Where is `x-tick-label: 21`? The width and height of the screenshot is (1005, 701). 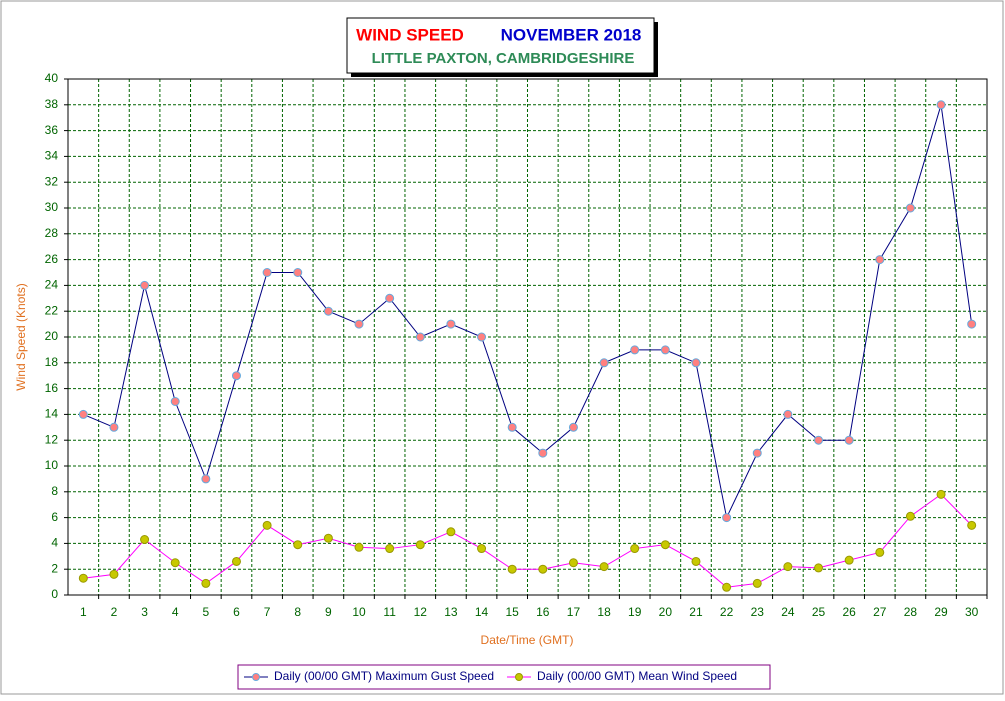 x-tick-label: 21 is located at coordinates (696, 612).